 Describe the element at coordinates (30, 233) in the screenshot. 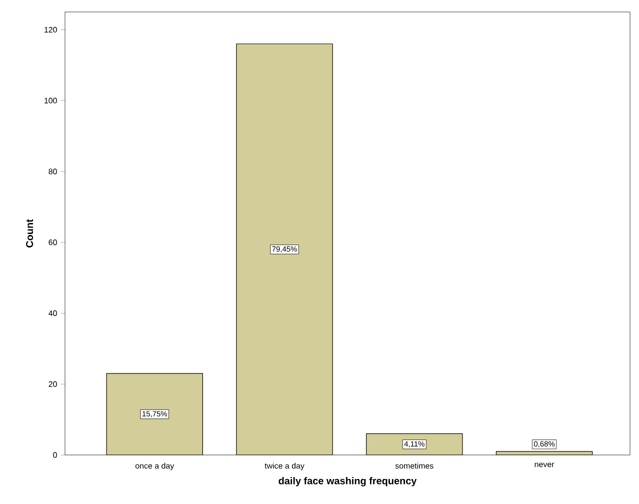

I see `y-axis-title: Count` at that location.